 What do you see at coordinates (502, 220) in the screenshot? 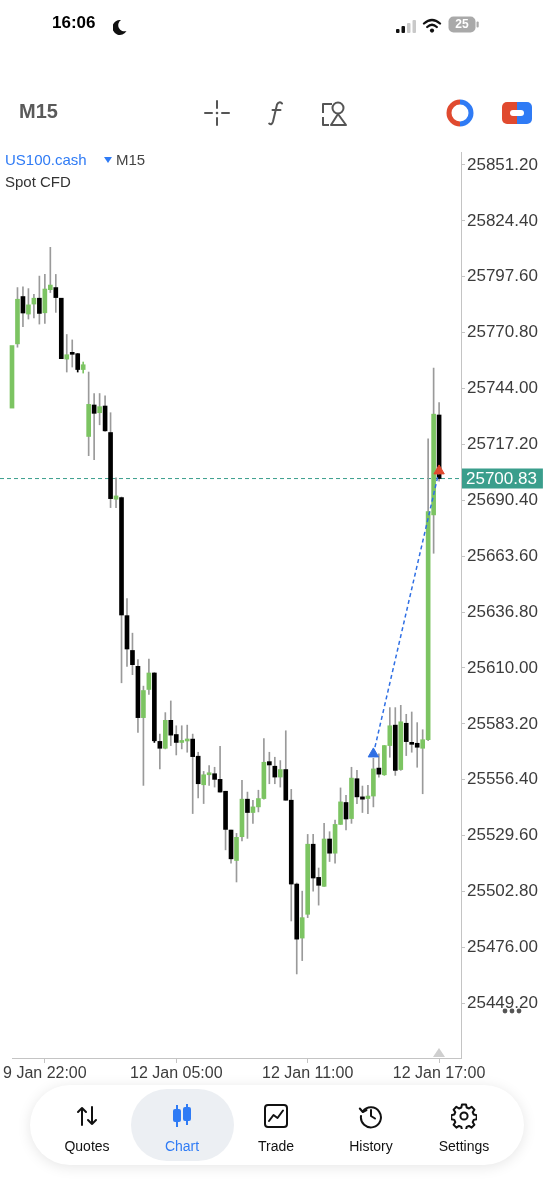
I see `y-tick-label: 25824.40` at bounding box center [502, 220].